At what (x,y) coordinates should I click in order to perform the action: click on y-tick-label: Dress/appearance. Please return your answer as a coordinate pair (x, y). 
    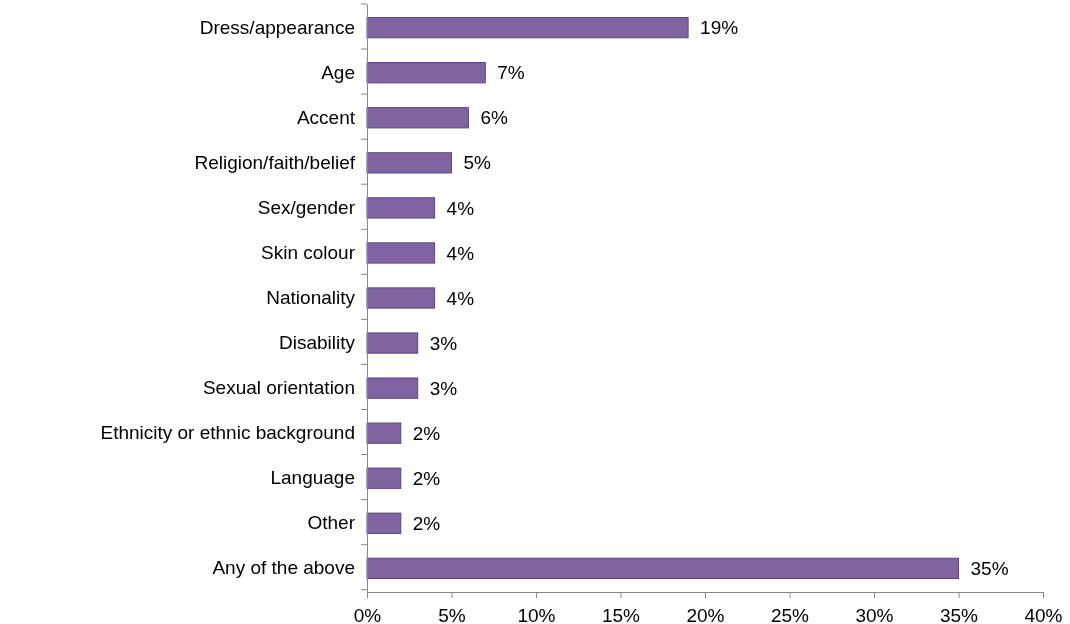
    Looking at the image, I should click on (277, 27).